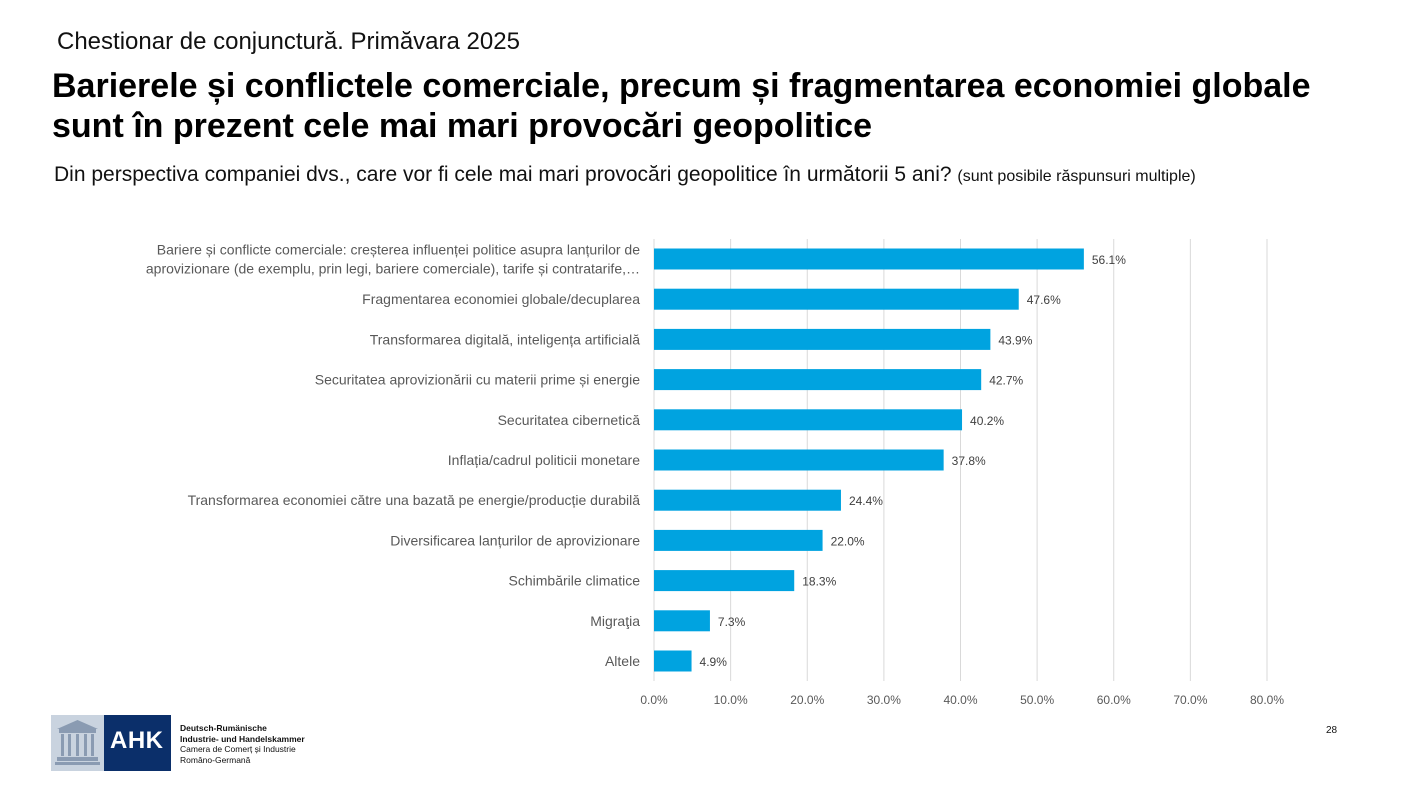  I want to click on category-label: Schimbările climatice, so click(575, 581).